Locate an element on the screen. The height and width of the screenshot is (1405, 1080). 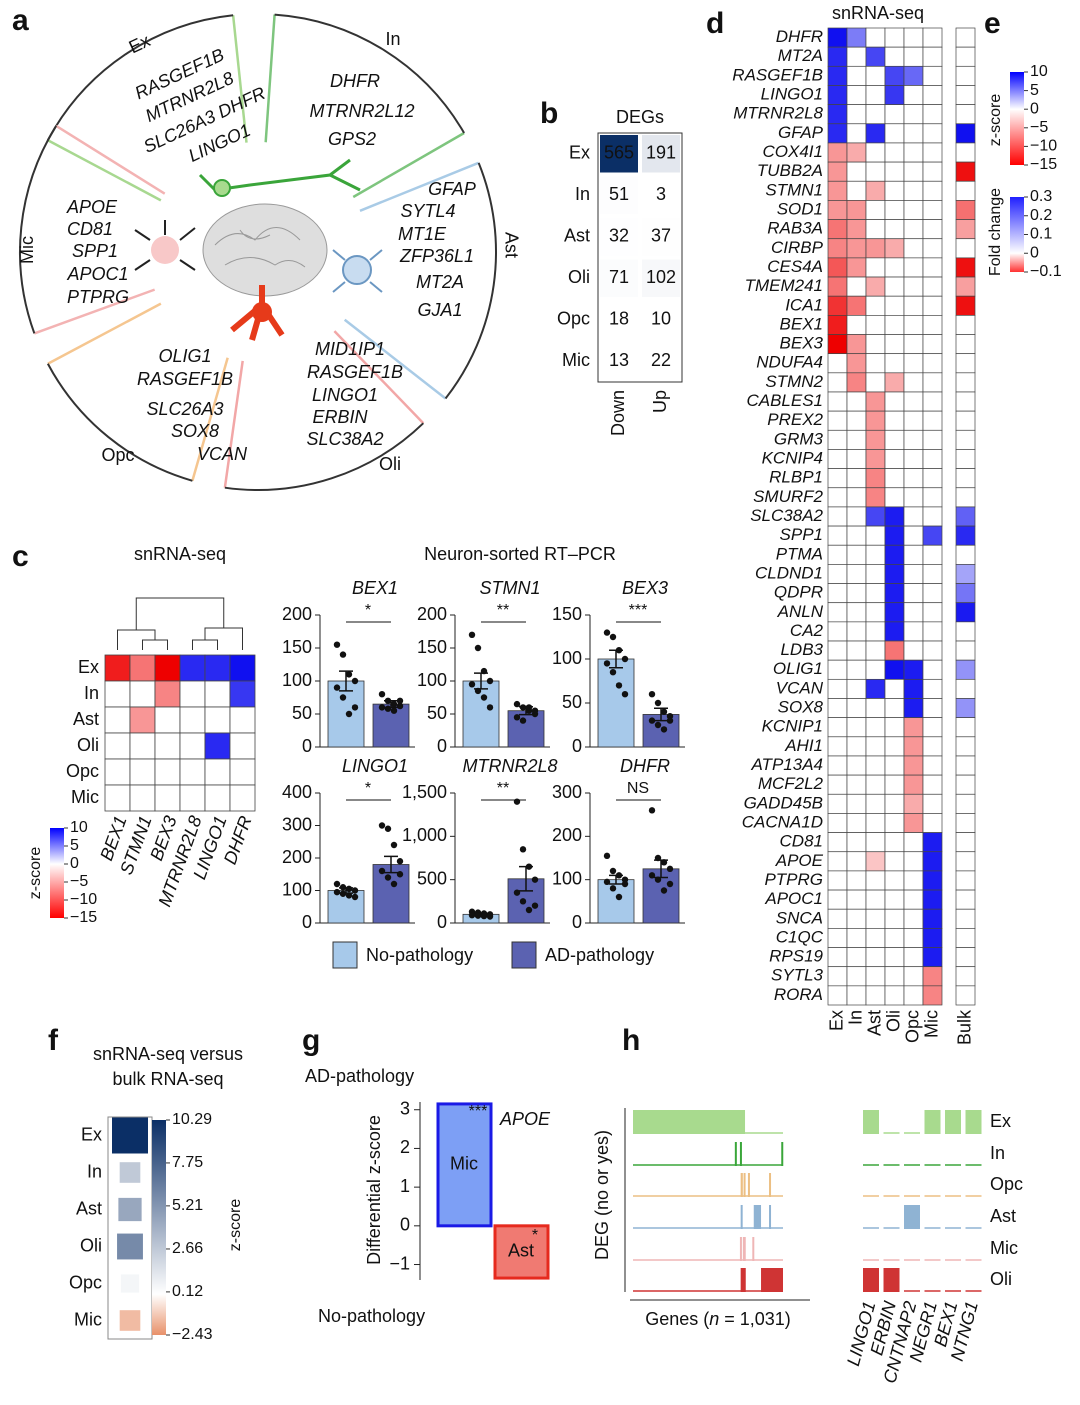
gene-label: MID1IP1 is located at coordinates (350, 349).